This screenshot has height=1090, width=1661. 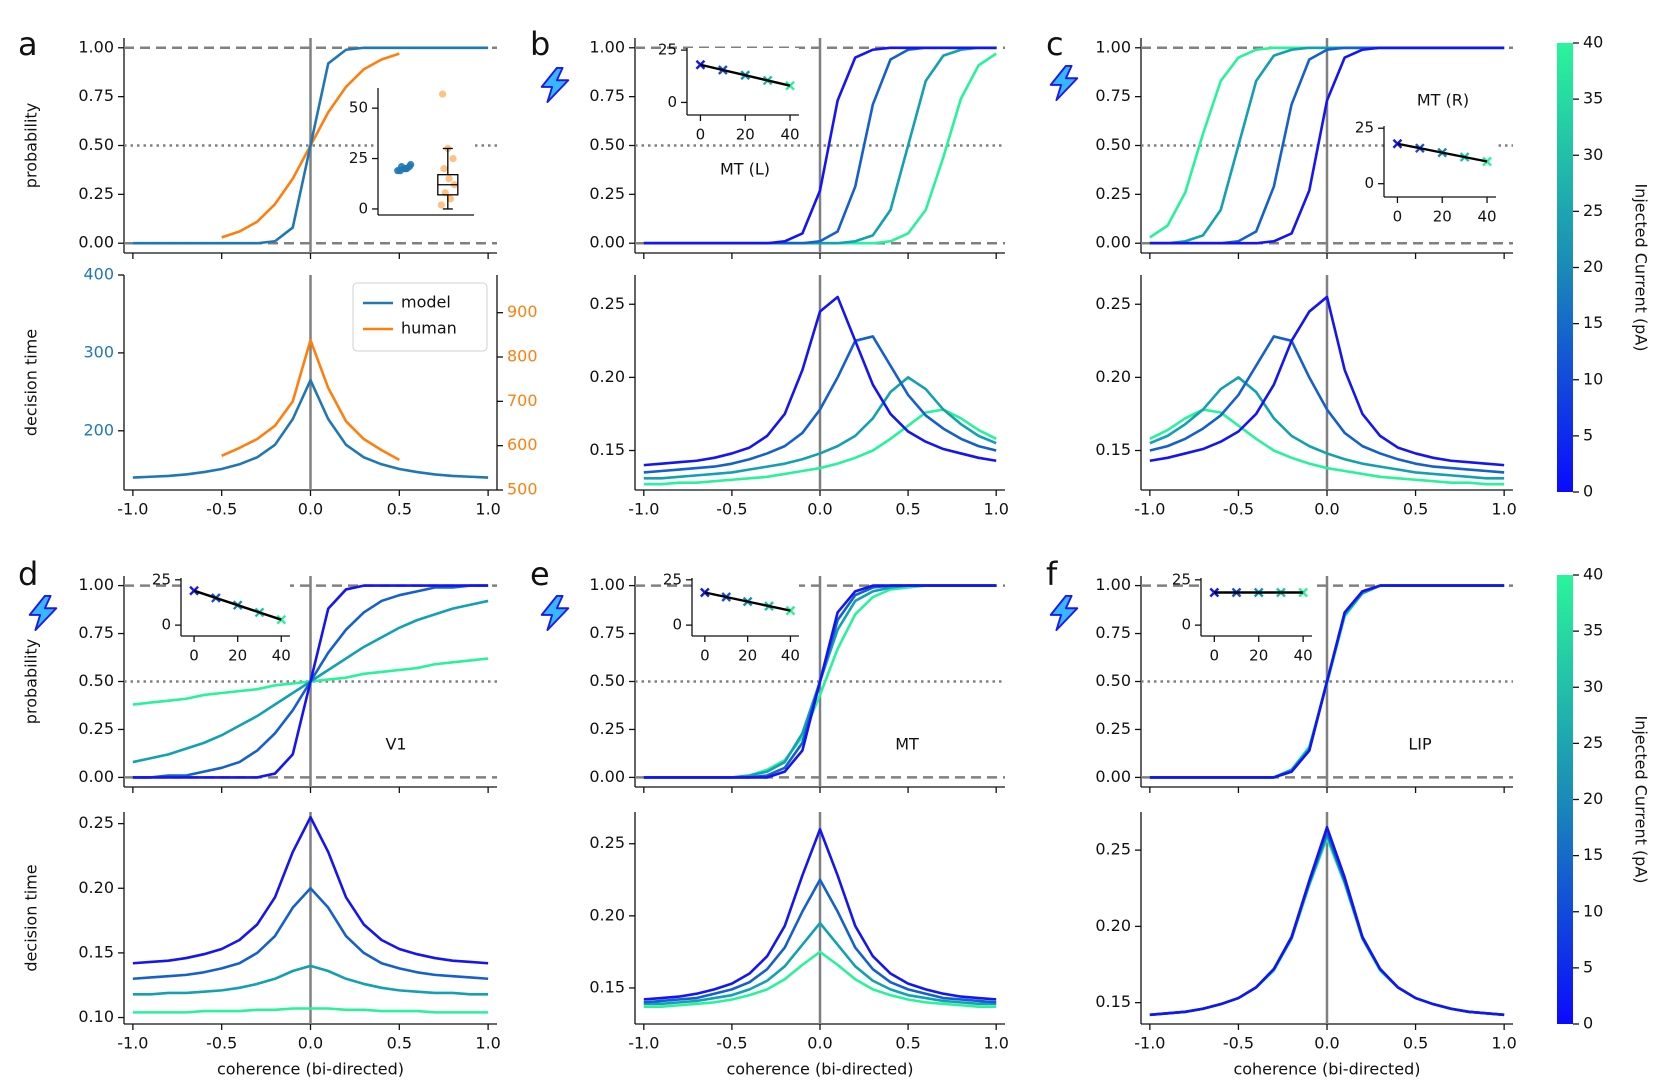 I want to click on colorbar-tick-label: 30, so click(x=1593, y=154).